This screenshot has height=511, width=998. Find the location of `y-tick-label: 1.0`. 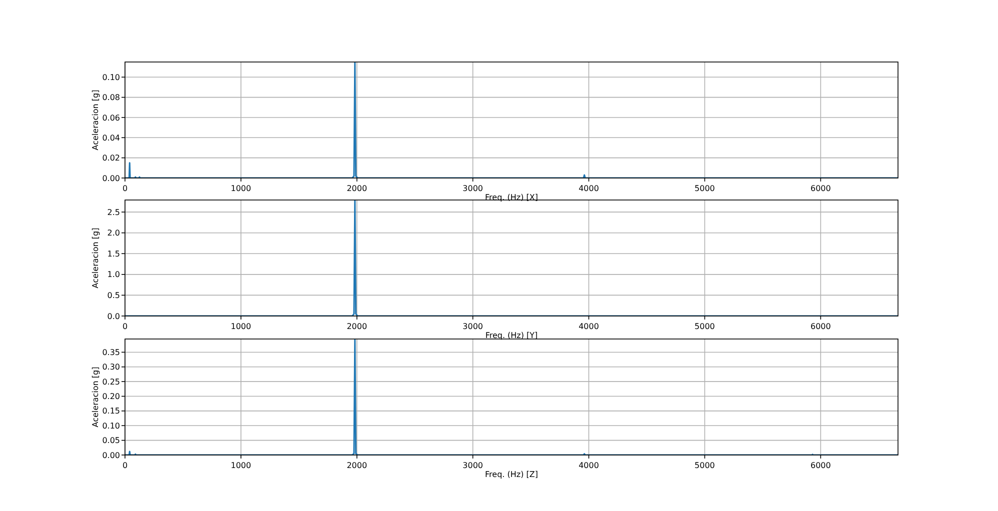

y-tick-label: 1.0 is located at coordinates (113, 275).